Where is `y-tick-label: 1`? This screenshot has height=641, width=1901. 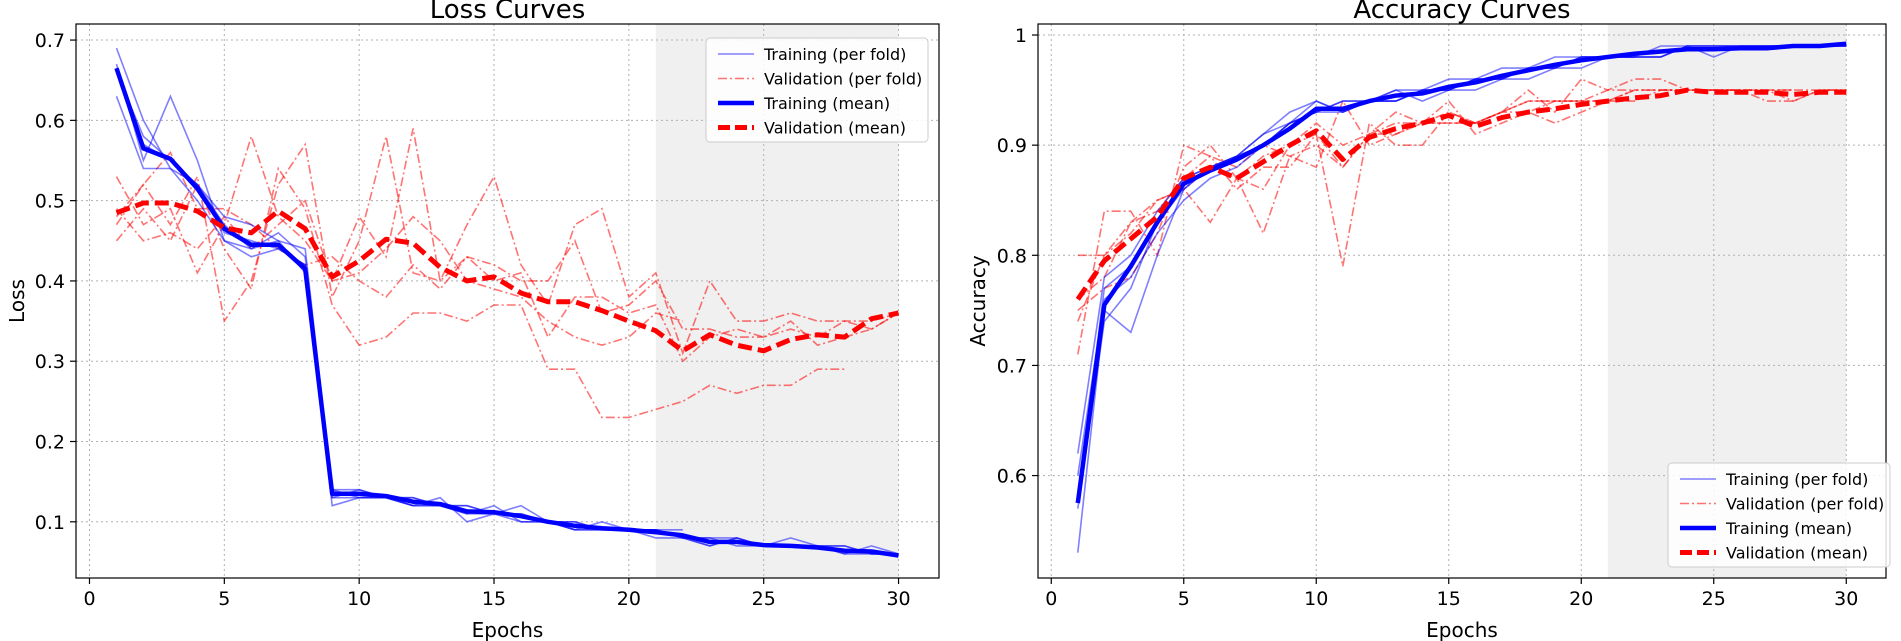
y-tick-label: 1 is located at coordinates (1021, 36).